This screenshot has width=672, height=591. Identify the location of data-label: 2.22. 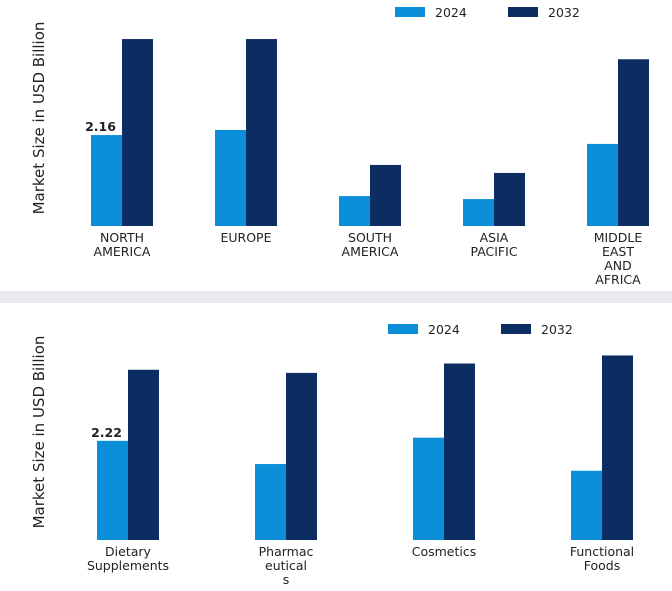
(106, 432).